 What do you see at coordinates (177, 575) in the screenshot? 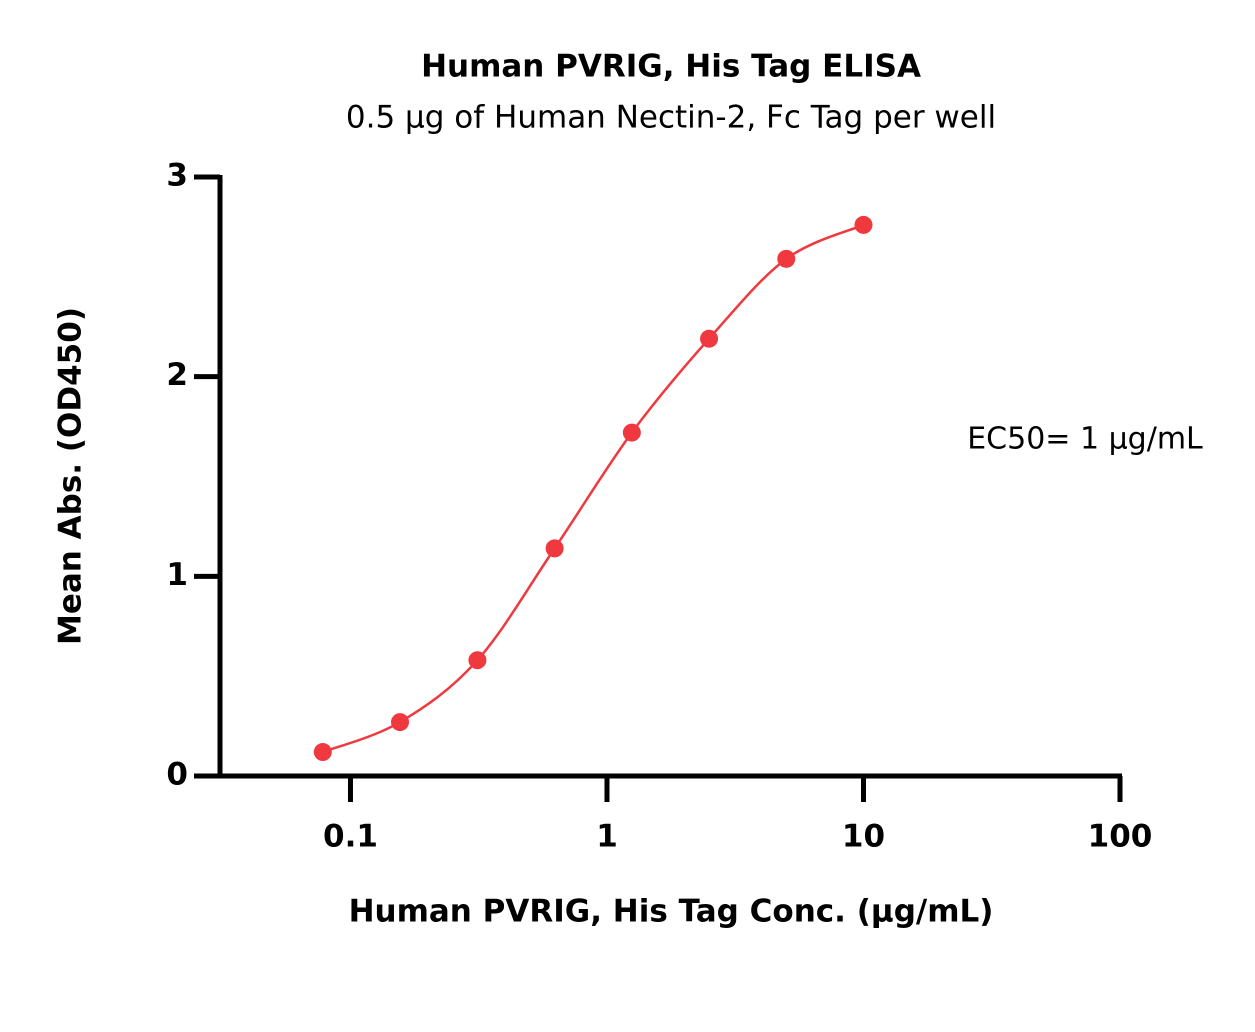
I see `y-tick-label: 1` at bounding box center [177, 575].